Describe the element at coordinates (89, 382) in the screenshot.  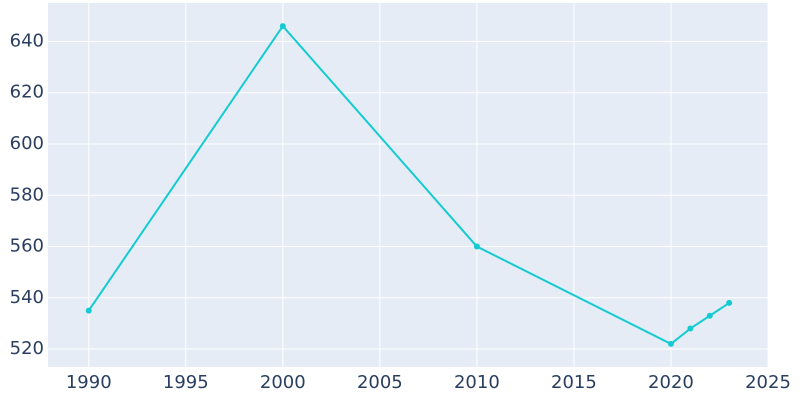
I see `x-tick-label: 1990` at that location.